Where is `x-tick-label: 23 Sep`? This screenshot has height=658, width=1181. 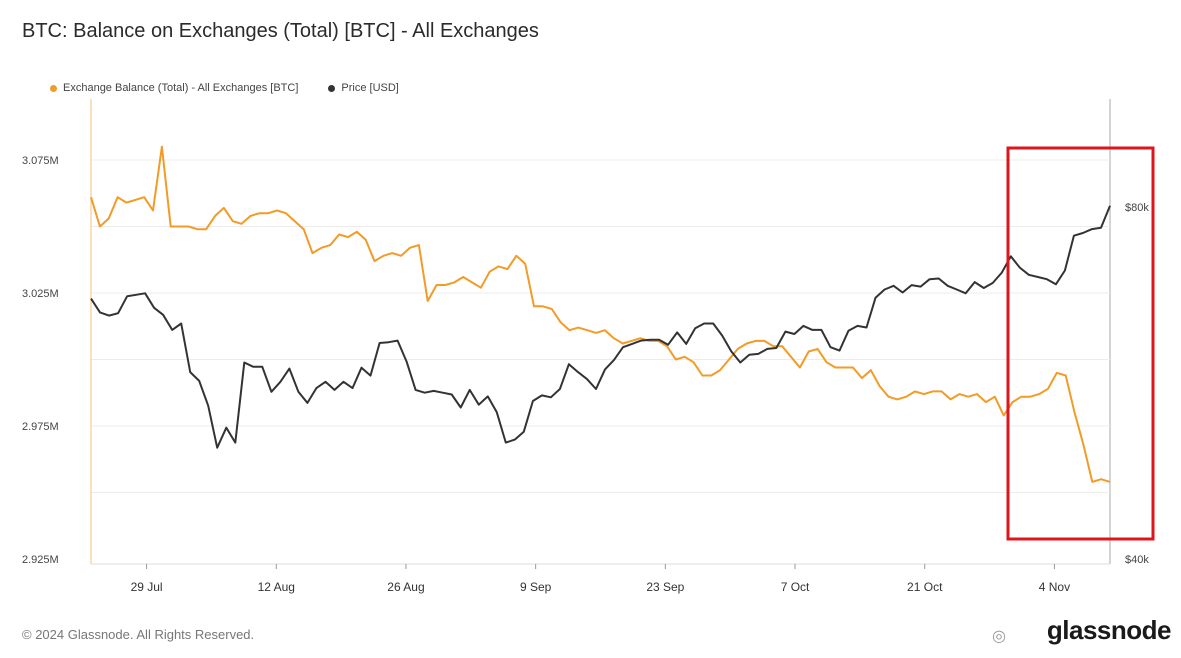
x-tick-label: 23 Sep is located at coordinates (665, 587).